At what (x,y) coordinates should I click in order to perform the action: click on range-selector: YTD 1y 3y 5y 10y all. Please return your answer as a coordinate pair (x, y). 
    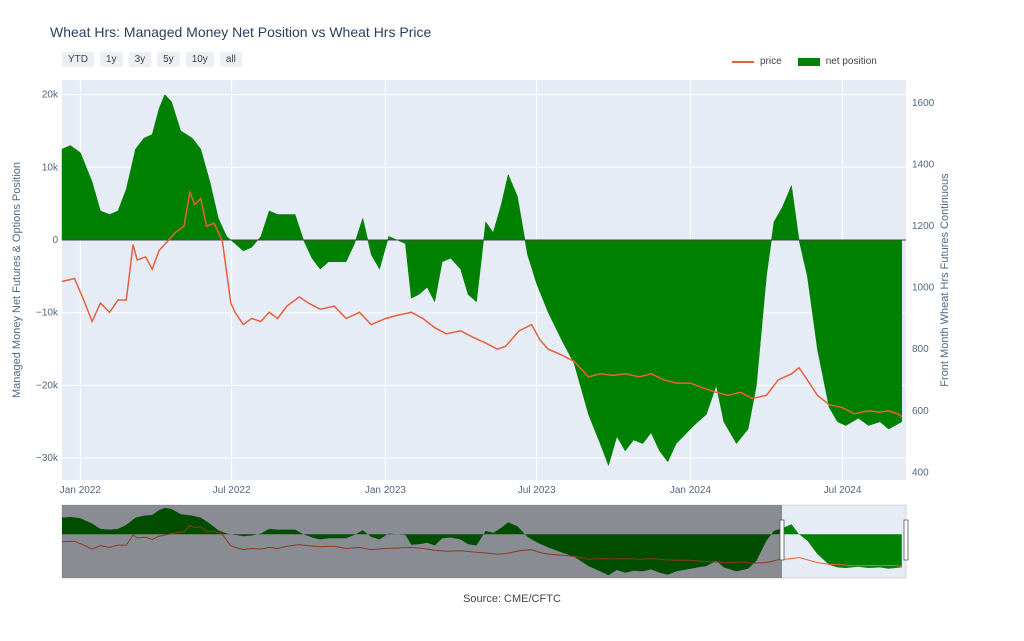
    Looking at the image, I should click on (152, 59).